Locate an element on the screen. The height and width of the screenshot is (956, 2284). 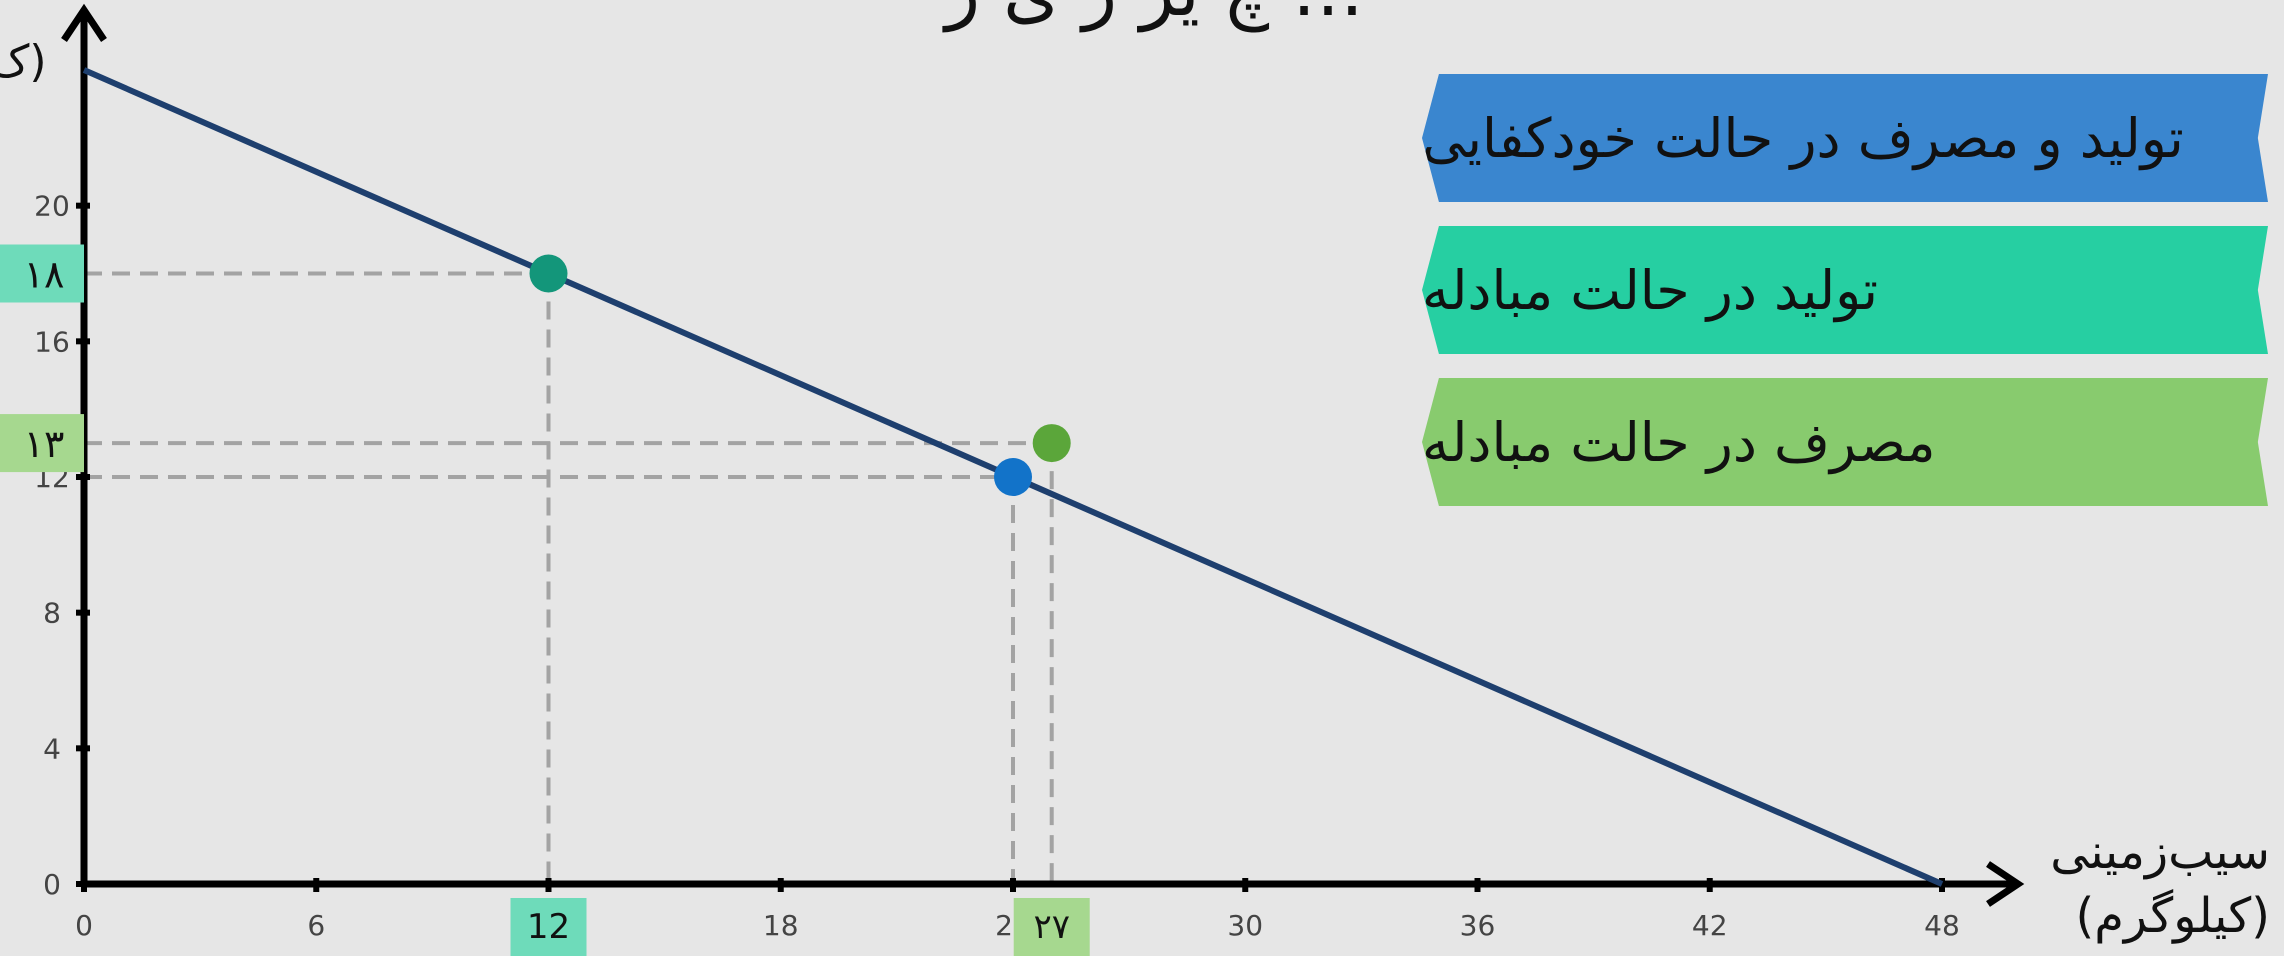
x-tick-label: 0 is located at coordinates (84, 925).